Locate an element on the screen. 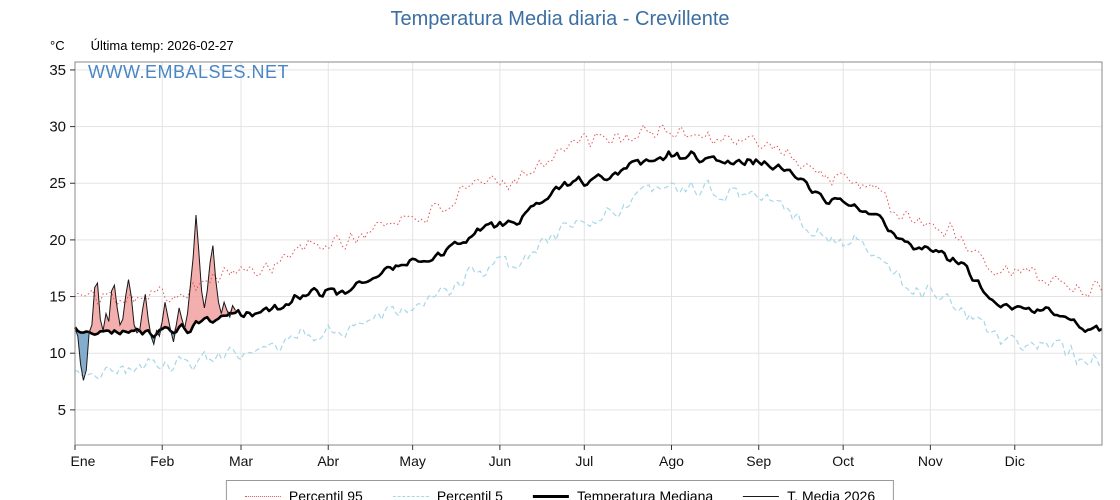 The width and height of the screenshot is (1120, 500). svg-text: 20 is located at coordinates (57, 240).